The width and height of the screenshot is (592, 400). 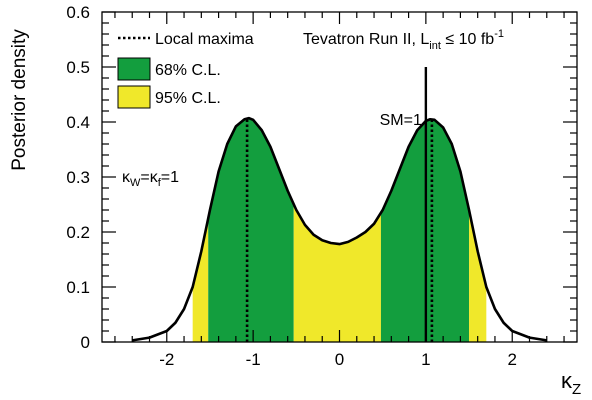 I want to click on x-tick-label: 1, so click(x=425, y=359).